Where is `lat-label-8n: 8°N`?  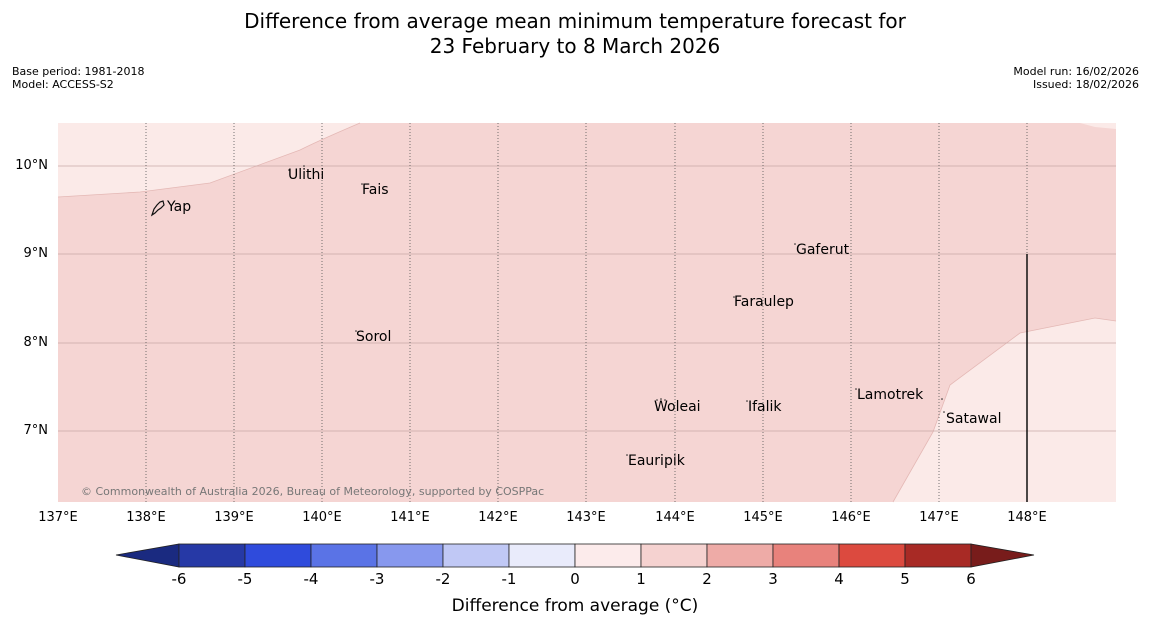
lat-label-8n: 8°N is located at coordinates (36, 342).